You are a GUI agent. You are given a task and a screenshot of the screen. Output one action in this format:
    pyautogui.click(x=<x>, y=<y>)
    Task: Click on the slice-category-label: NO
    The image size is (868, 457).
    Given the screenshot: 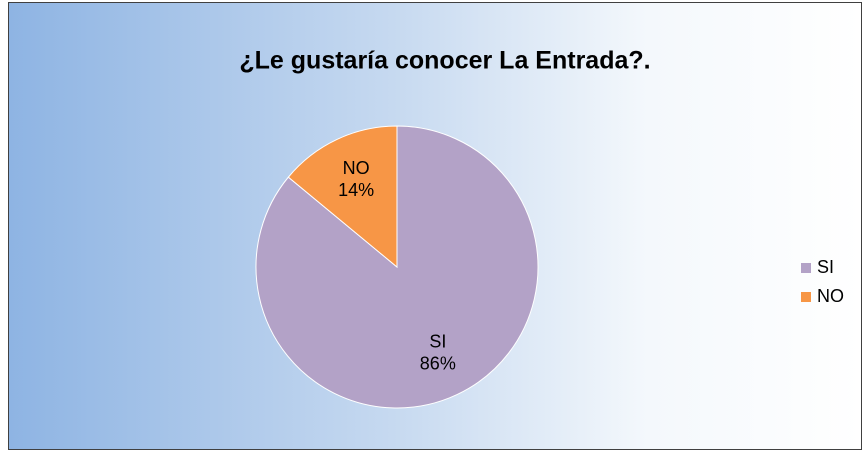 What is the action you would take?
    pyautogui.click(x=356, y=168)
    